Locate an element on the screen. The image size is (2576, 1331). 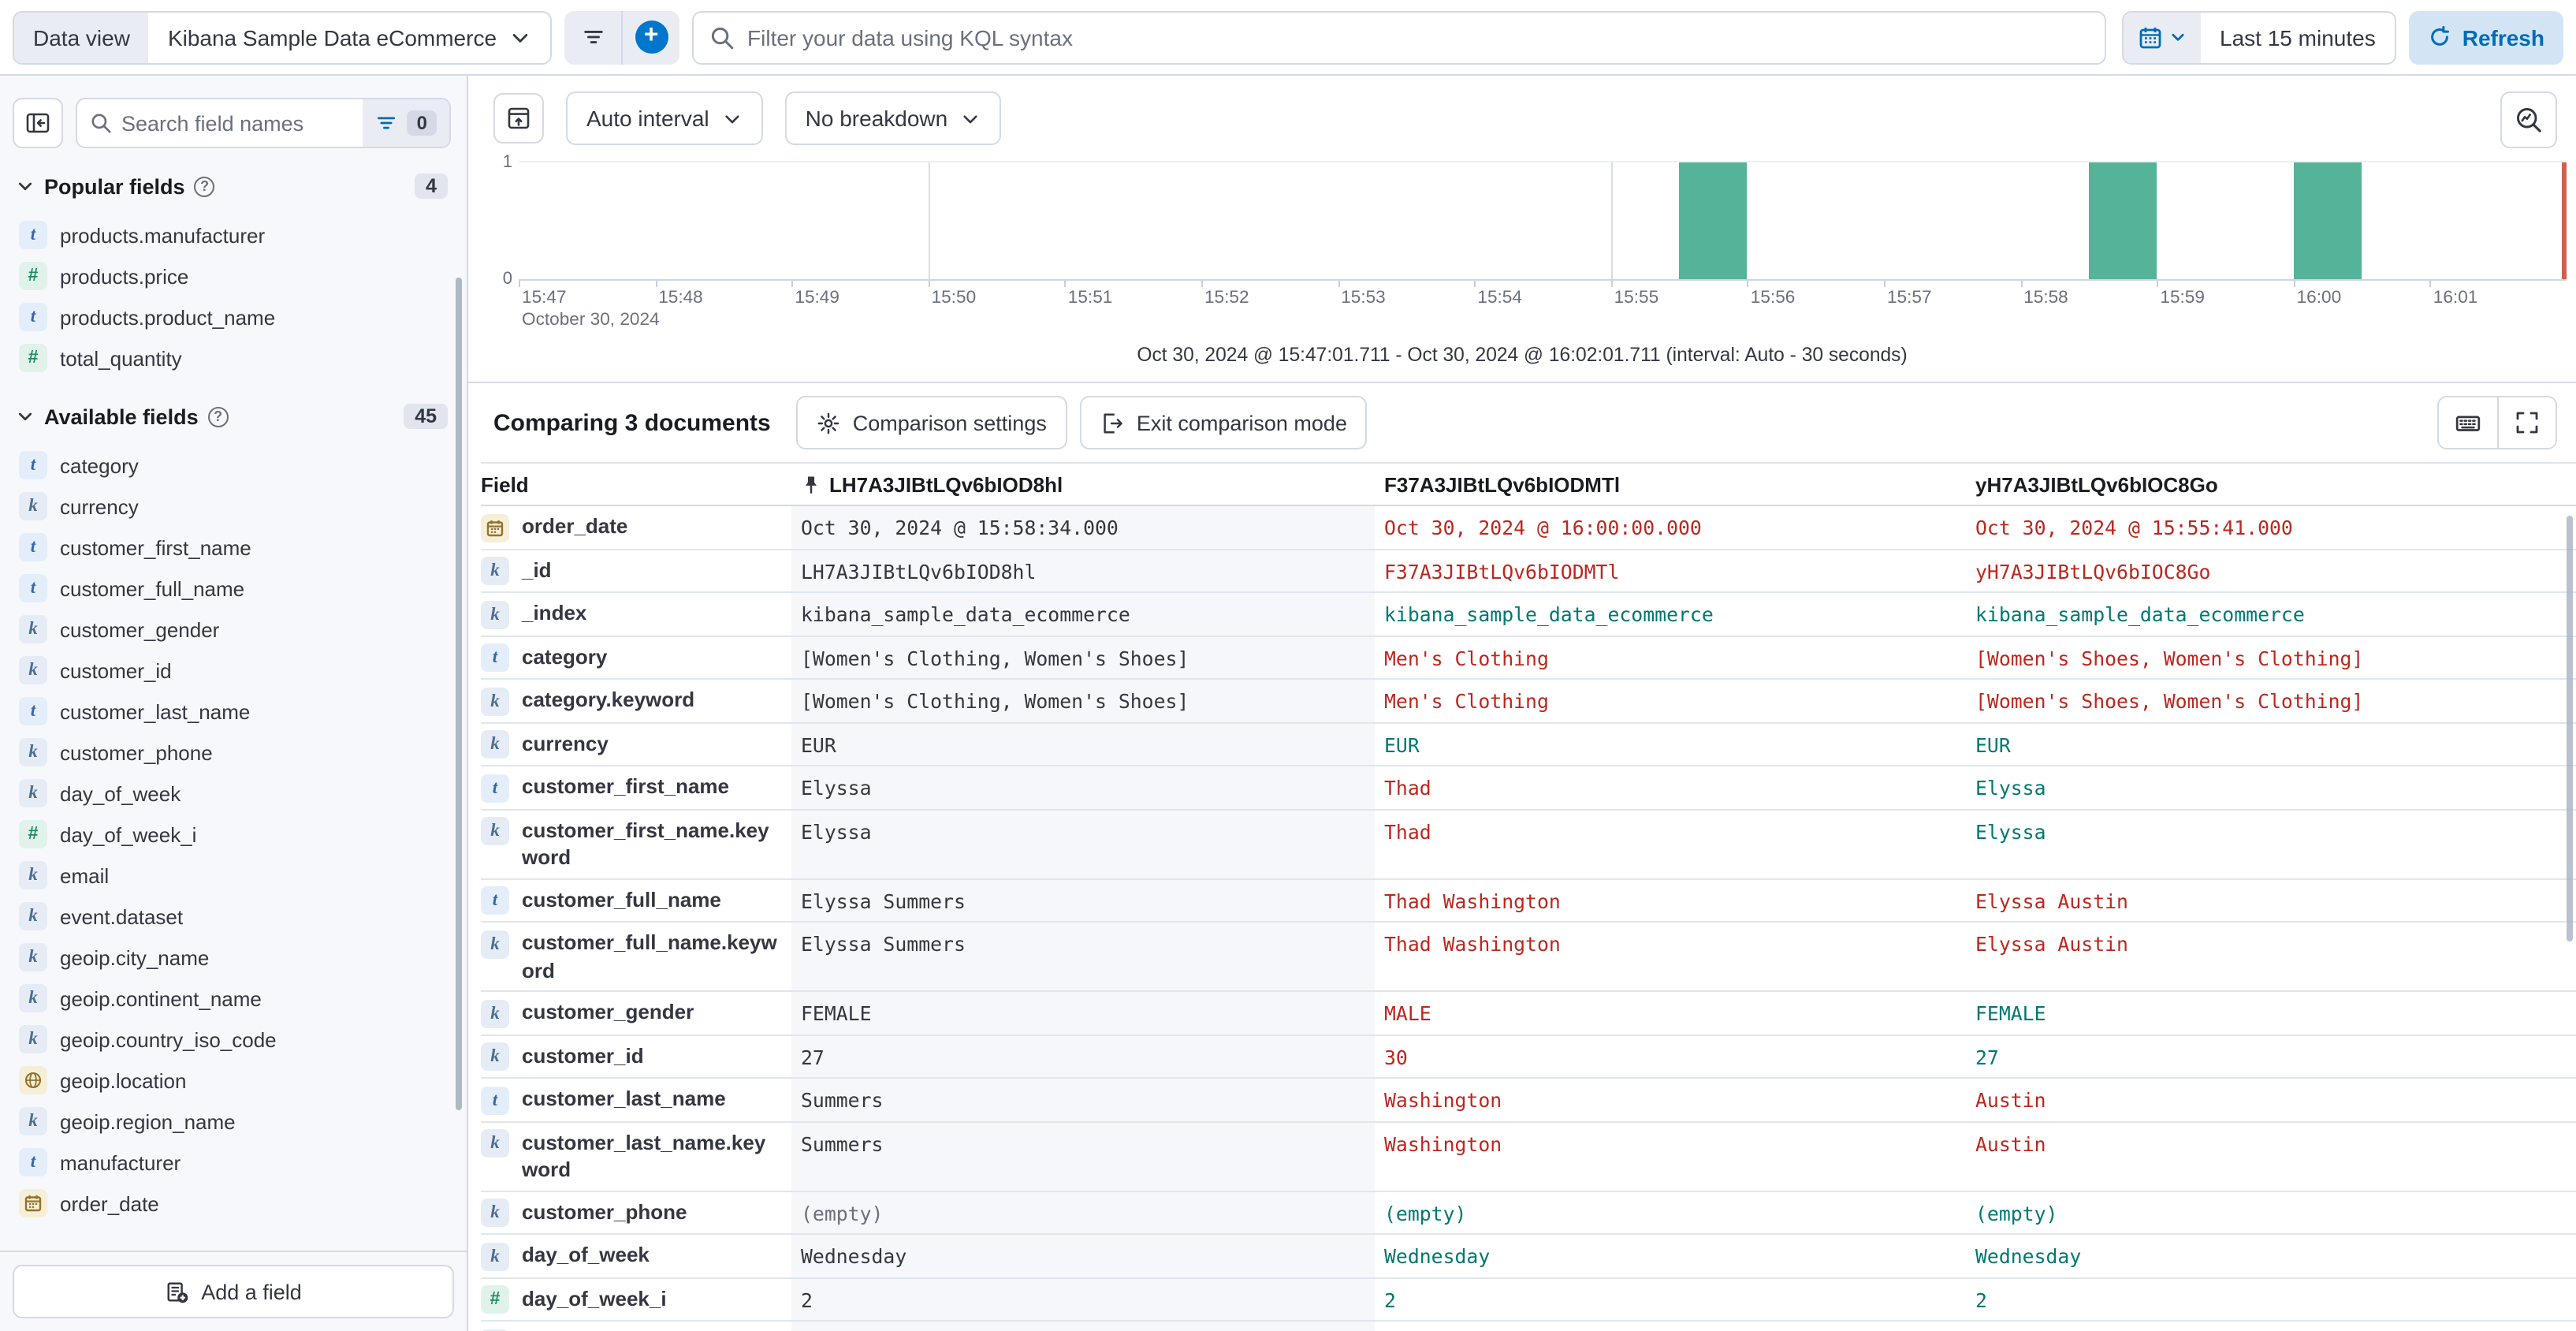
sidebar-field-item: t customer_full_name is located at coordinates (232, 588).